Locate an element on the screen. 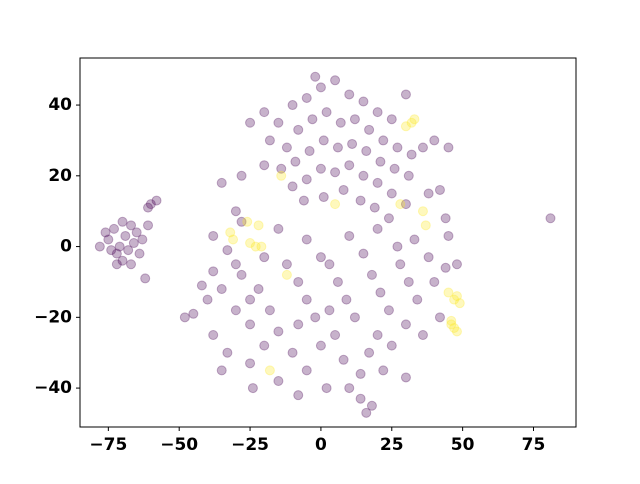 The height and width of the screenshot is (484, 640). x-tick-label: −50 is located at coordinates (179, 445).